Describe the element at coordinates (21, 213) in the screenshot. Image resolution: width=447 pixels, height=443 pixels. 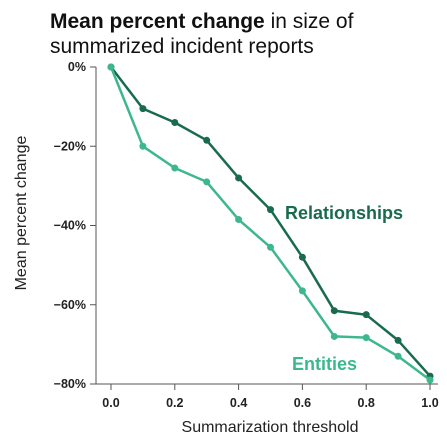
I see `y-axis-label: Mean percent change` at that location.